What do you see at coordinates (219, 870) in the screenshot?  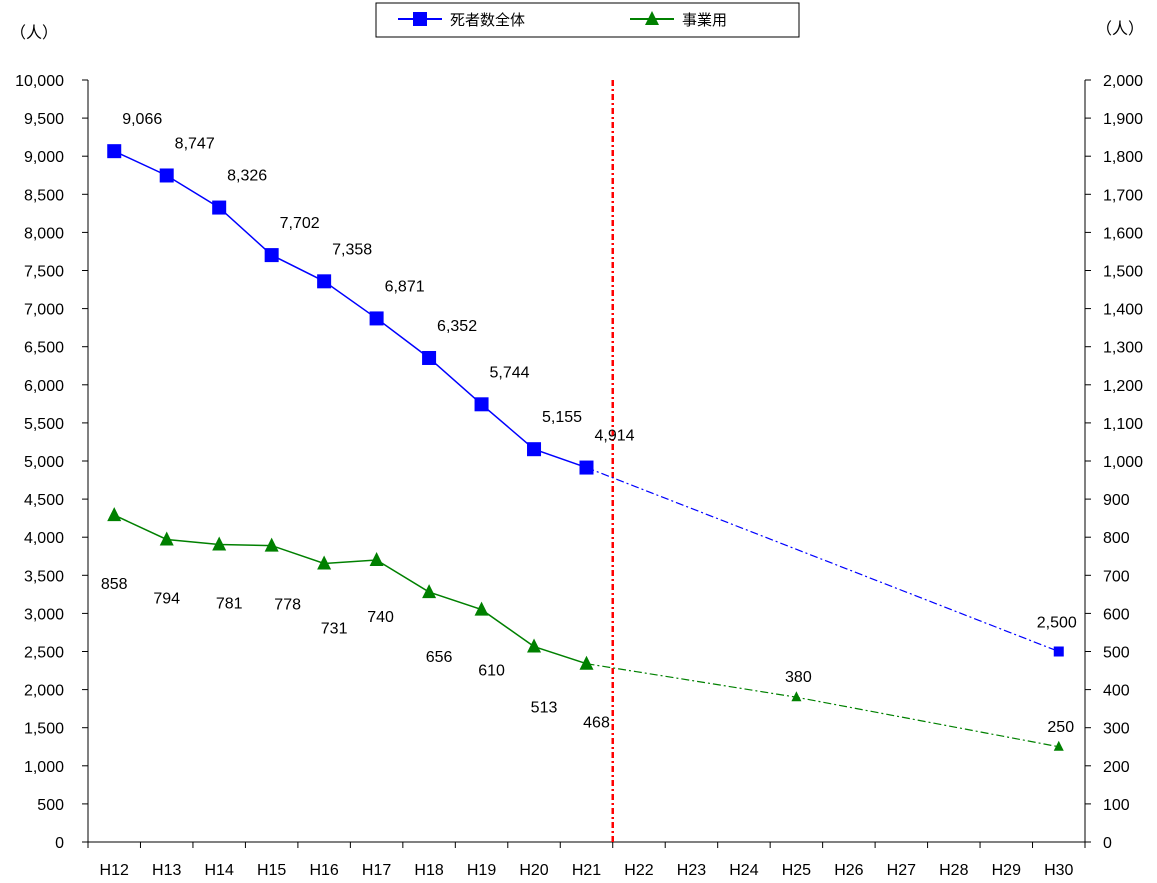 I see `x-tick-label: H14` at bounding box center [219, 870].